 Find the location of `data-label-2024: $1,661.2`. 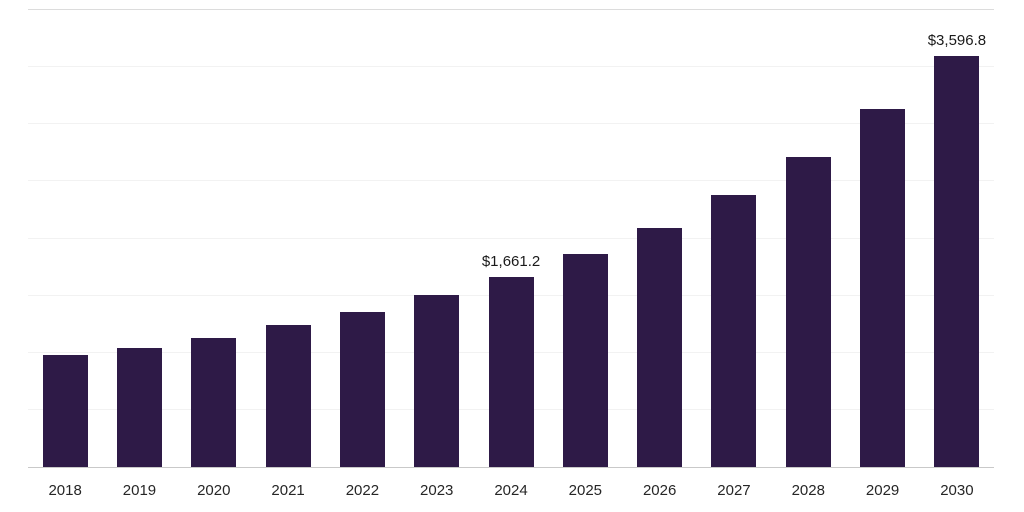

data-label-2024: $1,661.2 is located at coordinates (511, 262).